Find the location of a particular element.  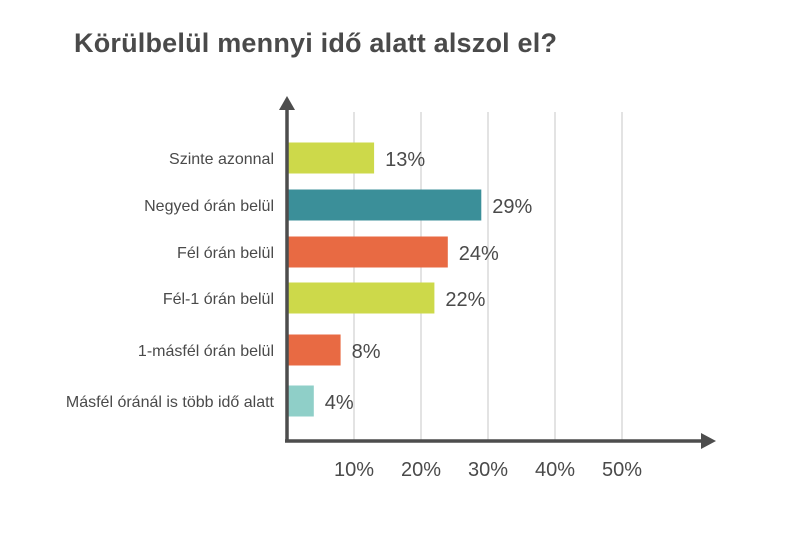

category-label: 1-másfél órán belül is located at coordinates (206, 351).